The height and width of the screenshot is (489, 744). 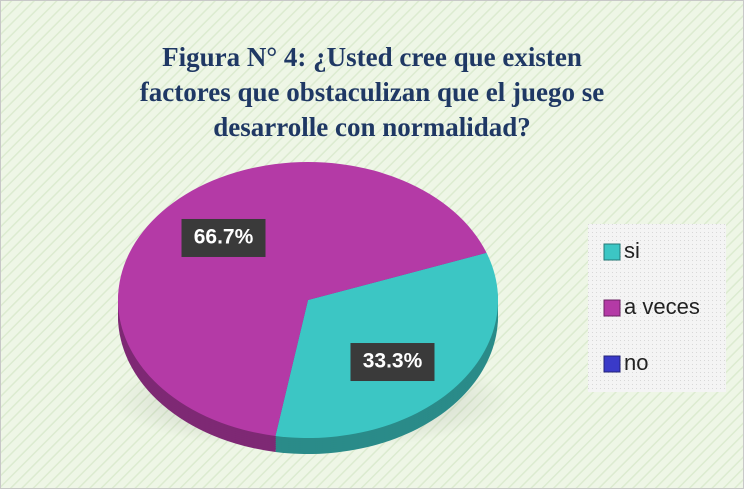 I want to click on value-label: 66.7%, so click(x=224, y=237).